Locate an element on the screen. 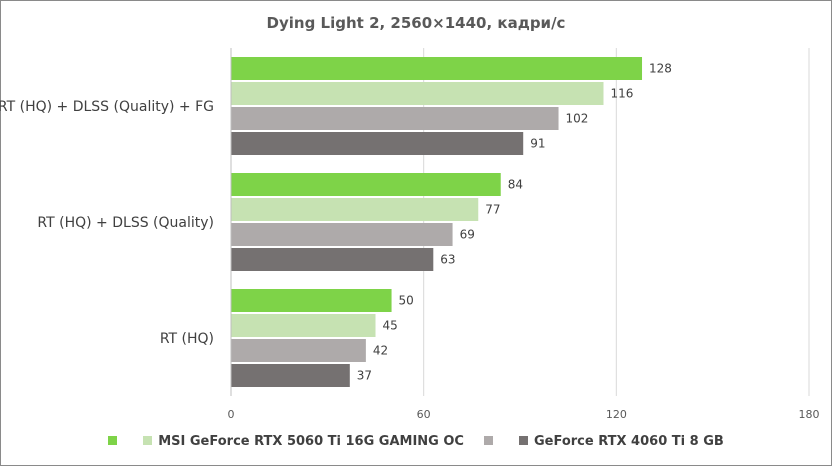  data-label: 69 is located at coordinates (467, 235).